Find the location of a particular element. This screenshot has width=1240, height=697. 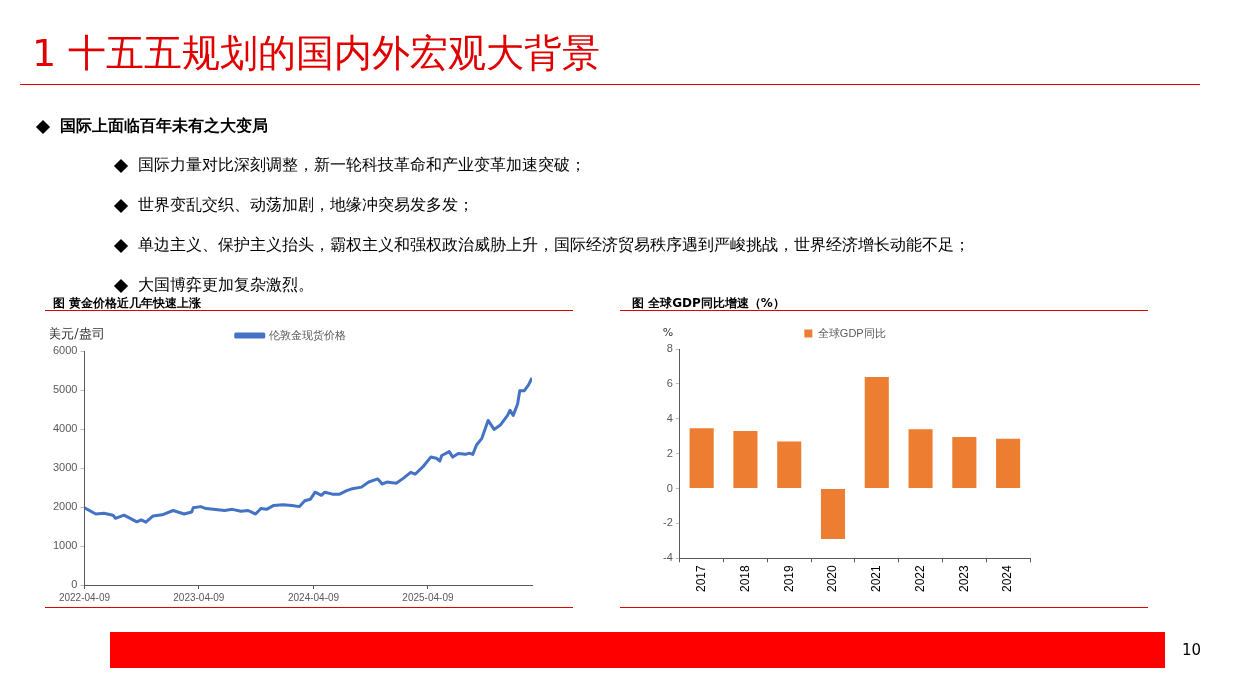

x-tick-label: 2018 is located at coordinates (744, 578).